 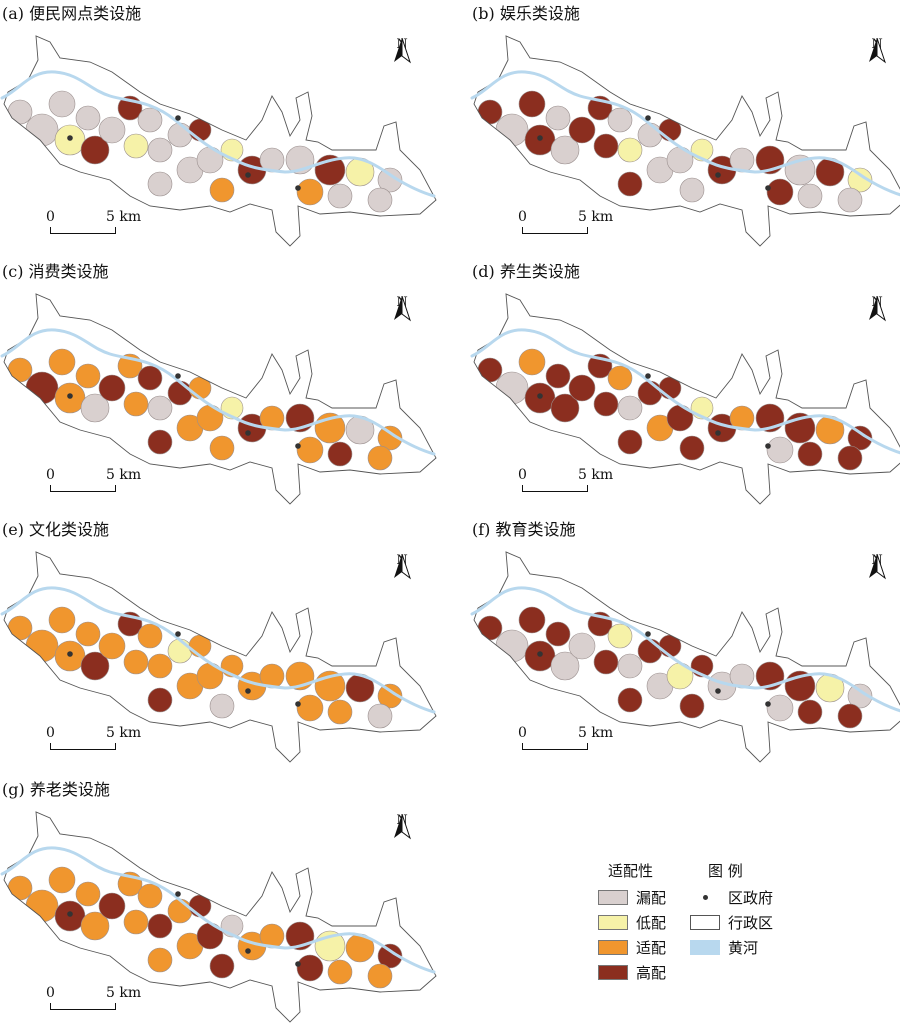 I want to click on panel-title: (f) 教育类设施, so click(x=524, y=529).